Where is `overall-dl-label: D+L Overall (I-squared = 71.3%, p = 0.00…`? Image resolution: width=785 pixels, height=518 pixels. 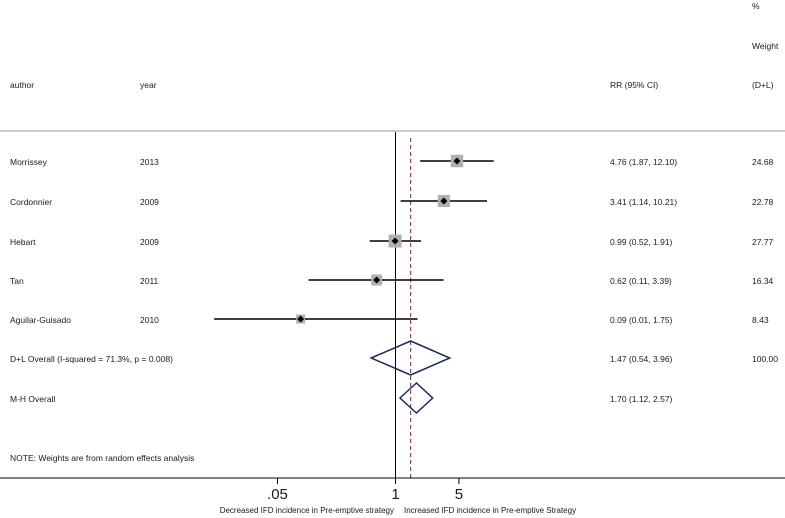
overall-dl-label: D+L Overall (I-squared = 71.3%, p = 0.00… is located at coordinates (91, 359).